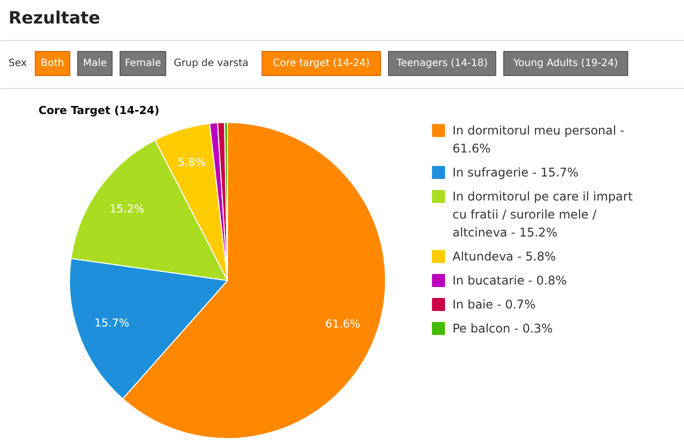 This screenshot has width=684, height=443. Describe the element at coordinates (321, 63) in the screenshot. I see `text: Core target (14-24)` at that location.